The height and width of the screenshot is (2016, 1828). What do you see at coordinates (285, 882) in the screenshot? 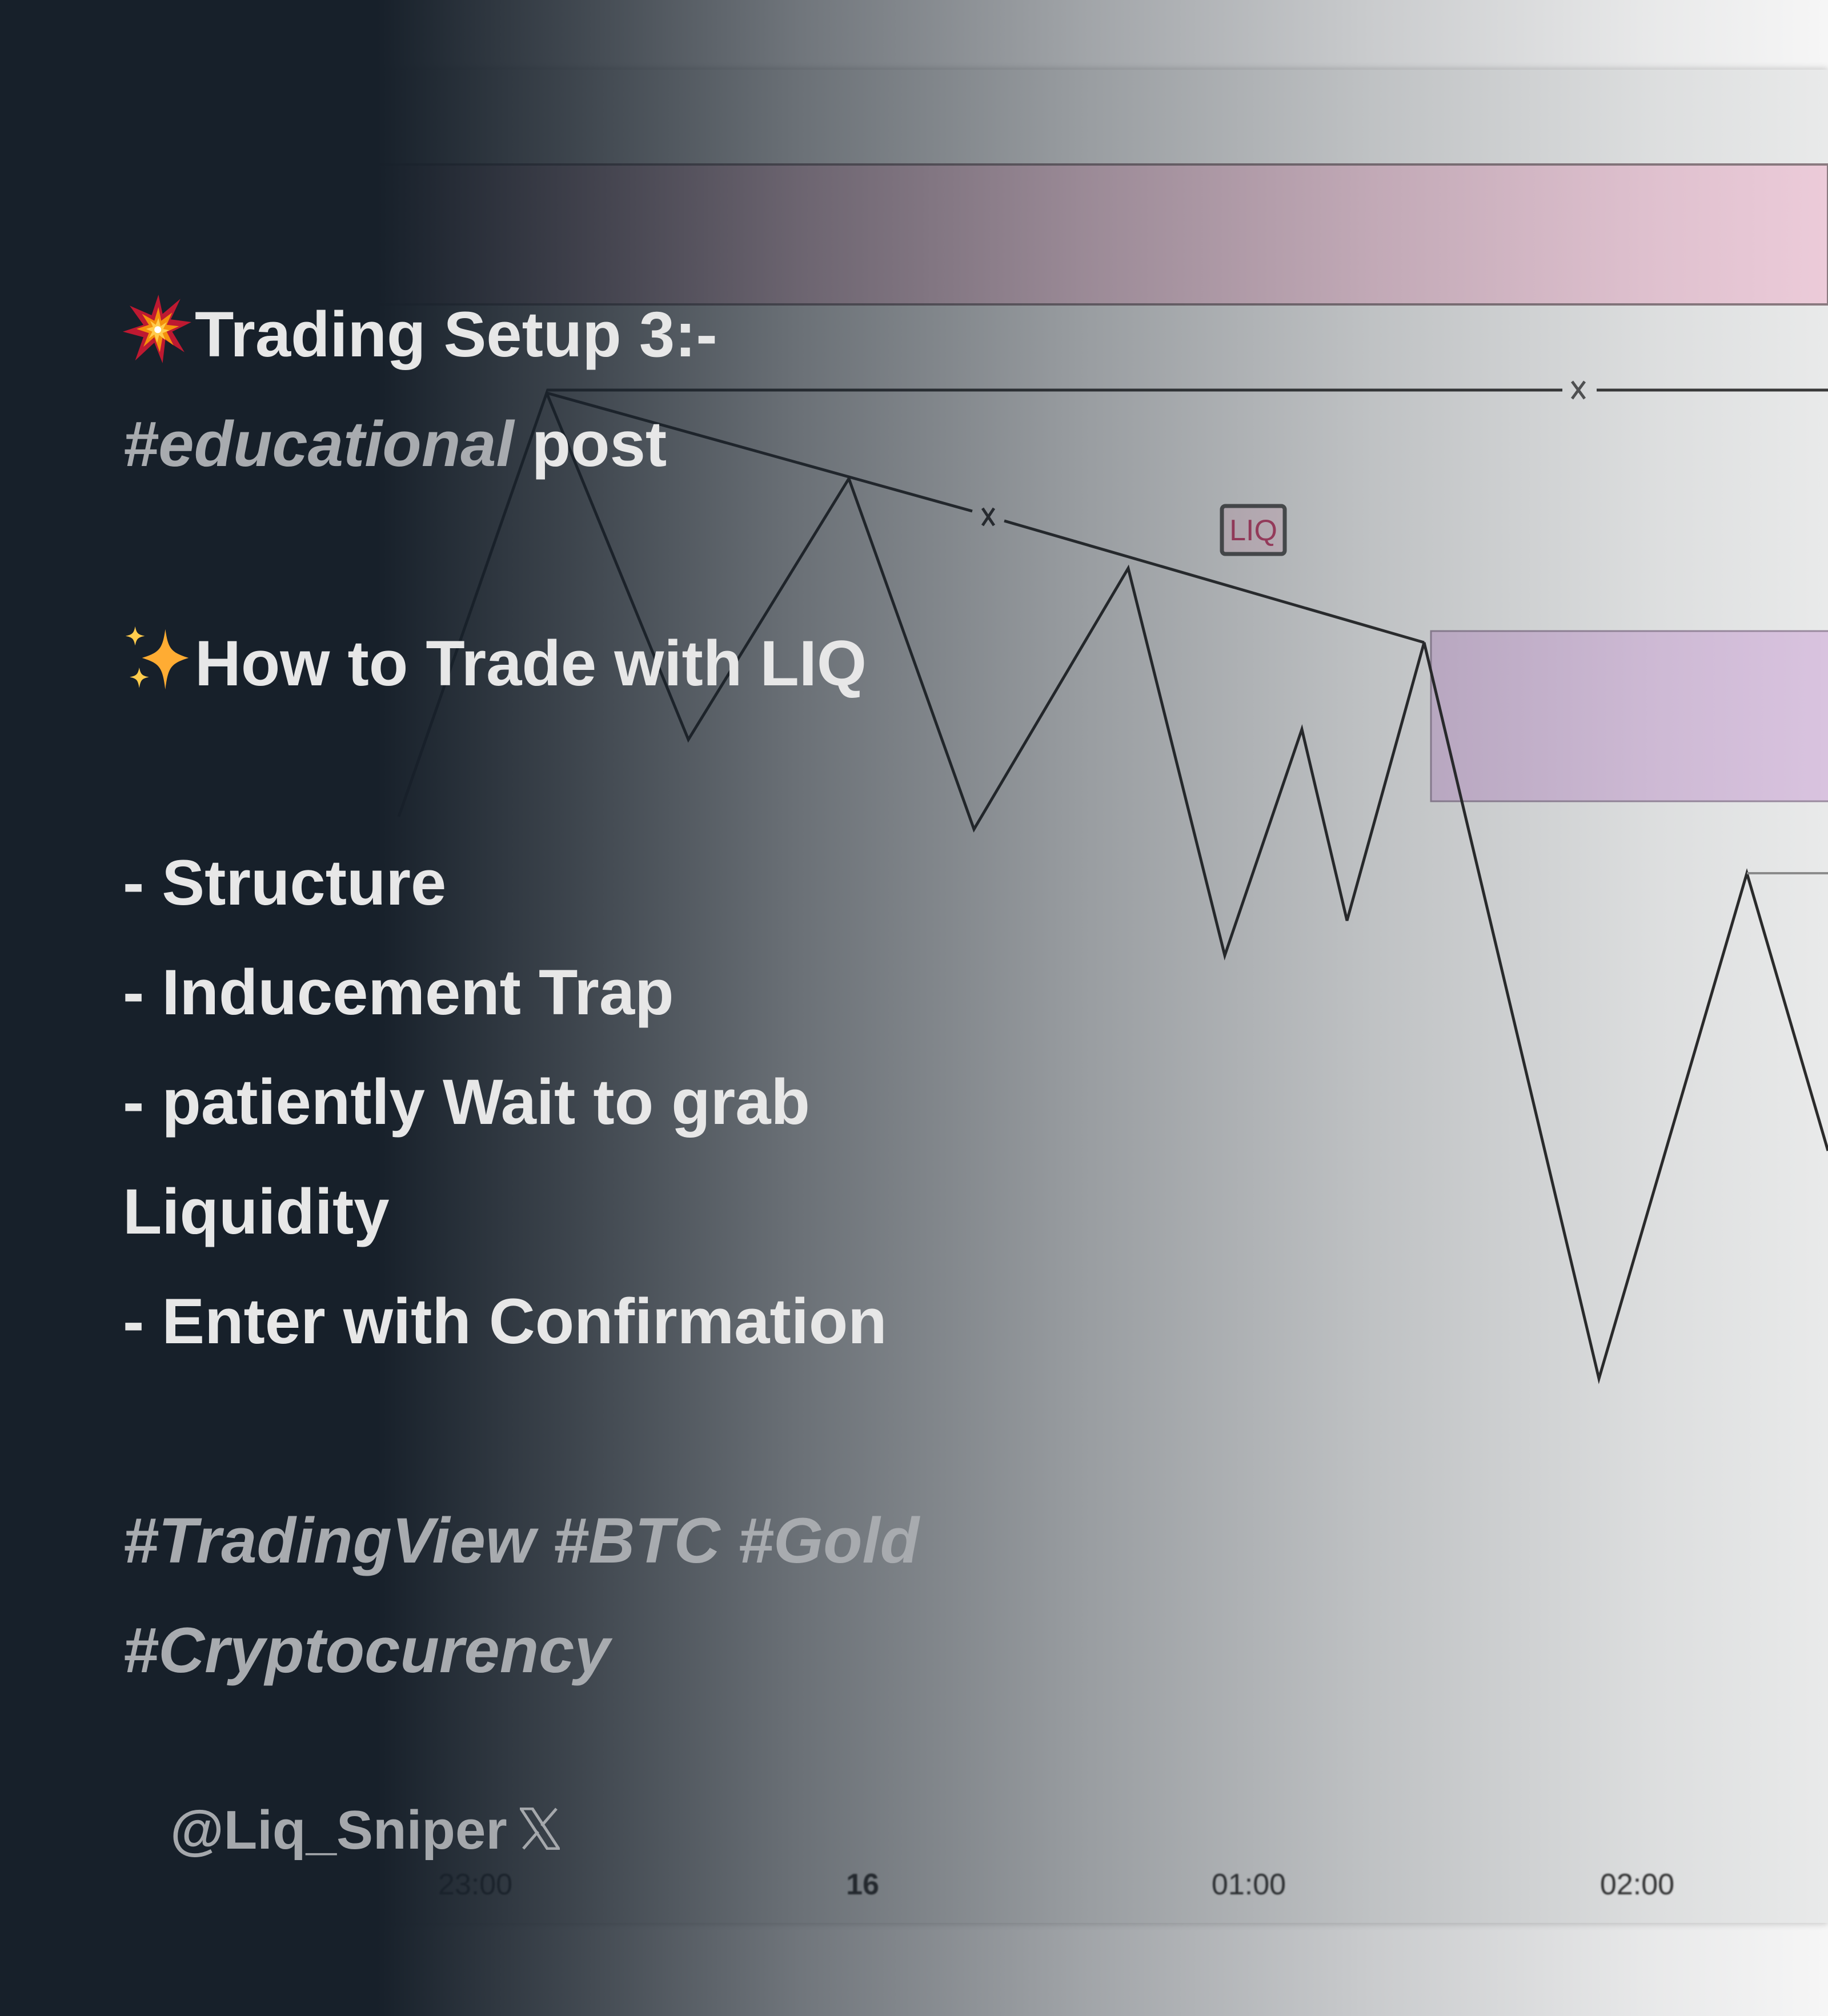
I see `bullet-item: - Structure` at bounding box center [285, 882].